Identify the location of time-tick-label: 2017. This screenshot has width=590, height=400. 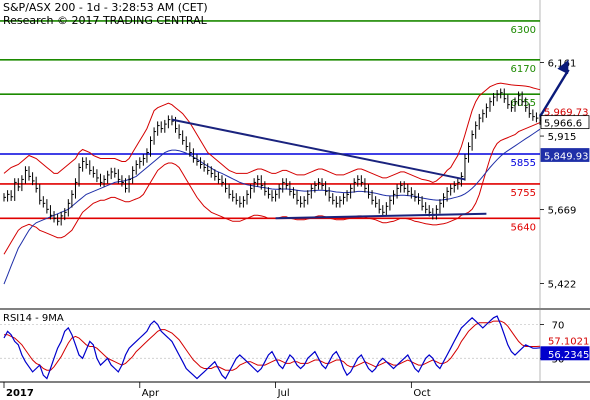
(20, 393).